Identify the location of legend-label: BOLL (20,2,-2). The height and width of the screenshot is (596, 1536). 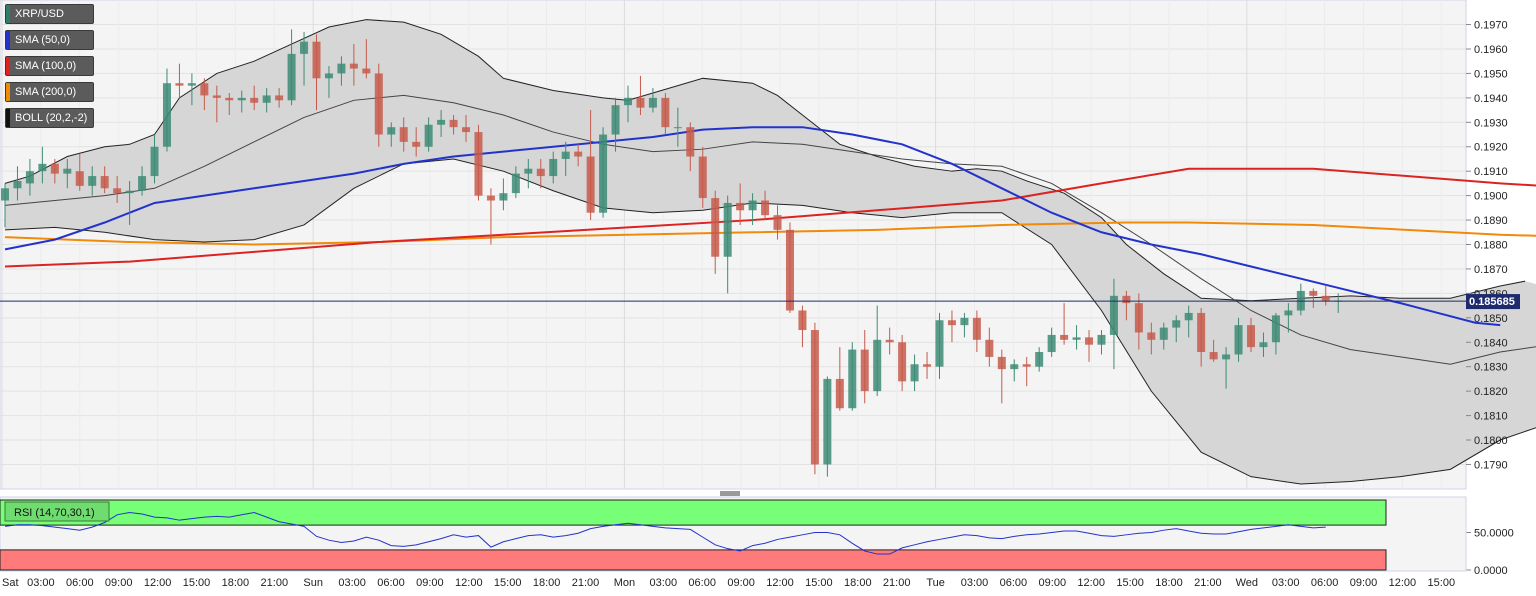
(51, 118).